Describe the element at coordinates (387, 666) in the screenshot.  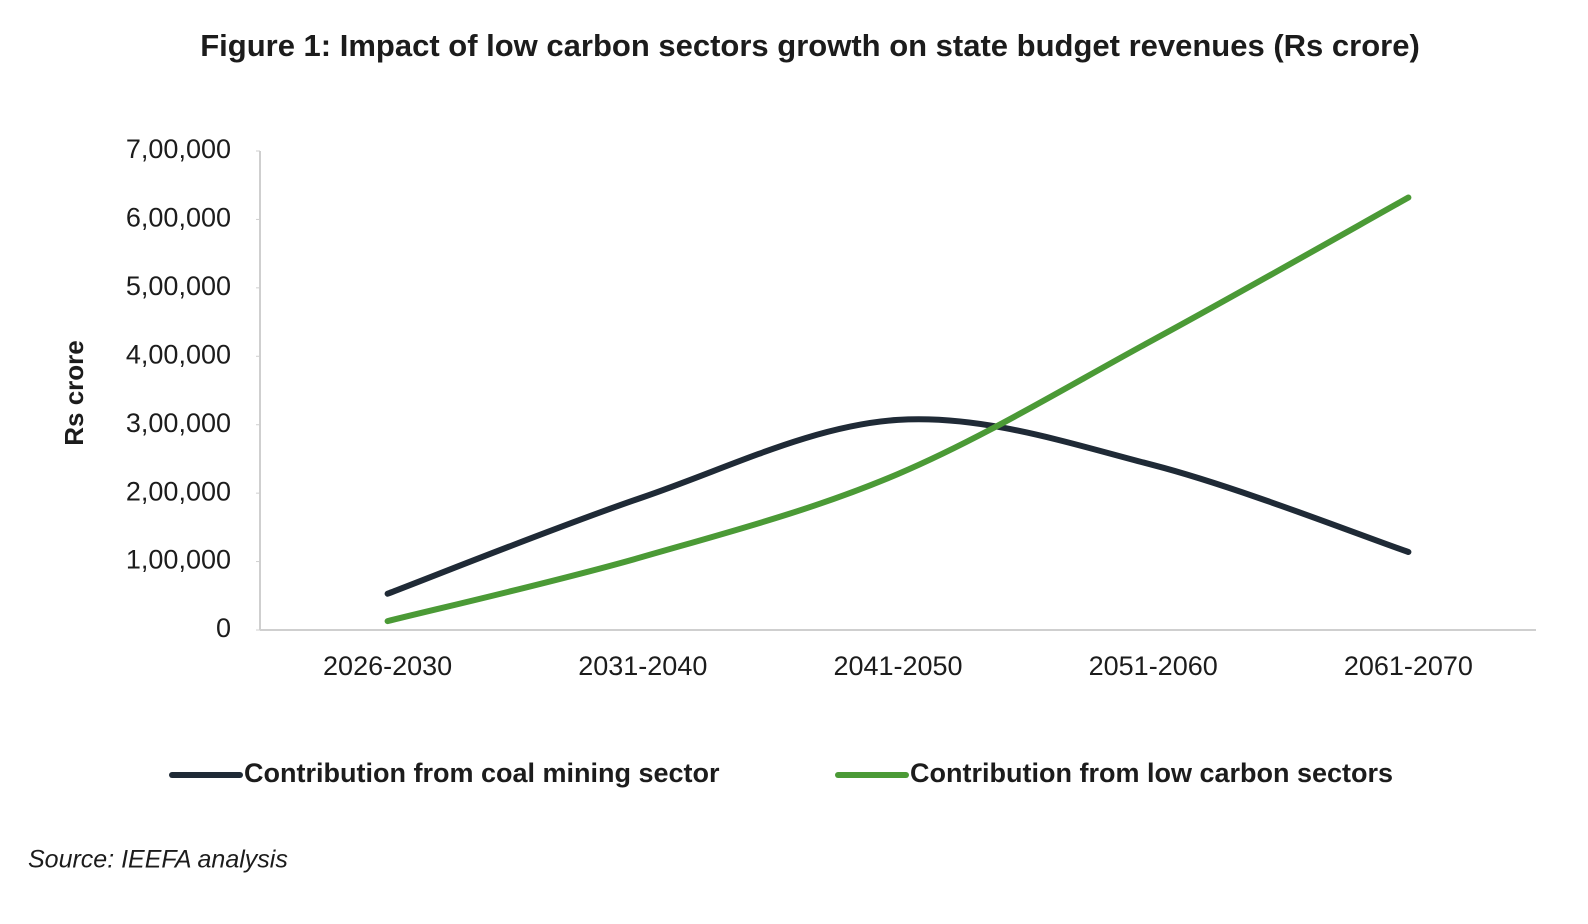
I see `x-tick-label: 2026-2030` at that location.